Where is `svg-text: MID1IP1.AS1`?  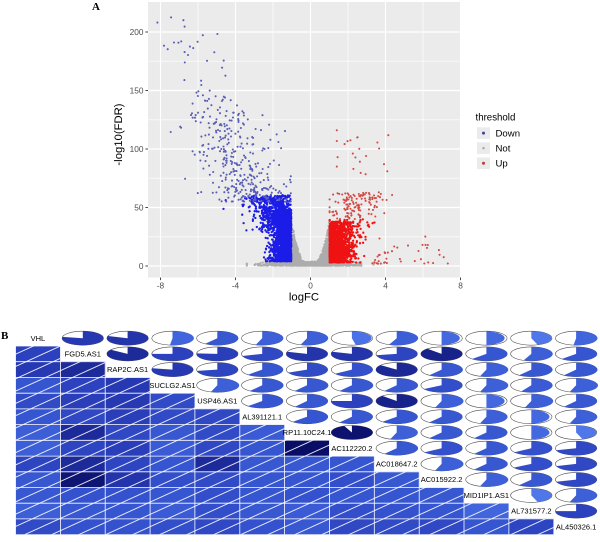 svg-text: MID1IP1.AS1 is located at coordinates (486, 495).